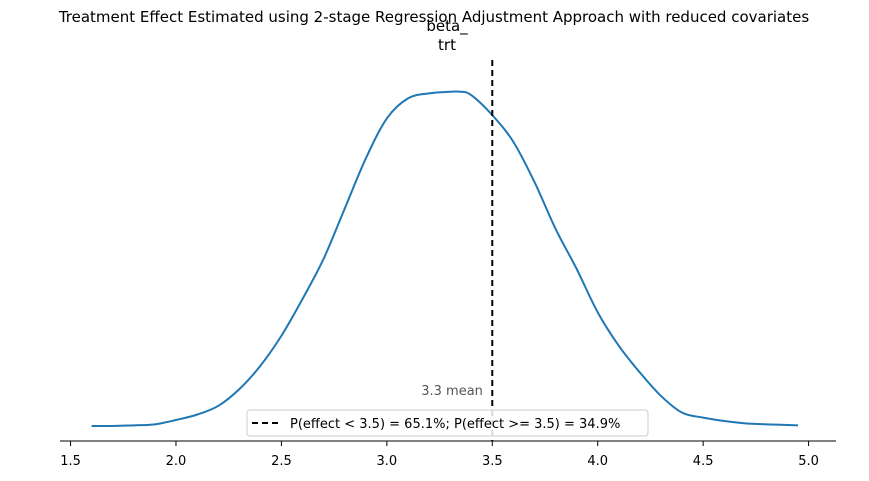 This screenshot has height=481, width=869. I want to click on legend-box, so click(447, 423).